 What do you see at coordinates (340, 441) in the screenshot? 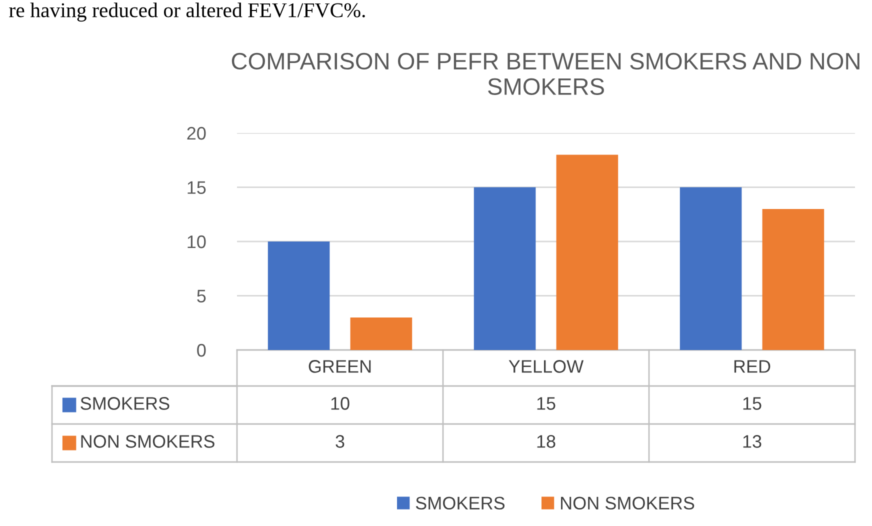
I see `data-label: 3` at bounding box center [340, 441].